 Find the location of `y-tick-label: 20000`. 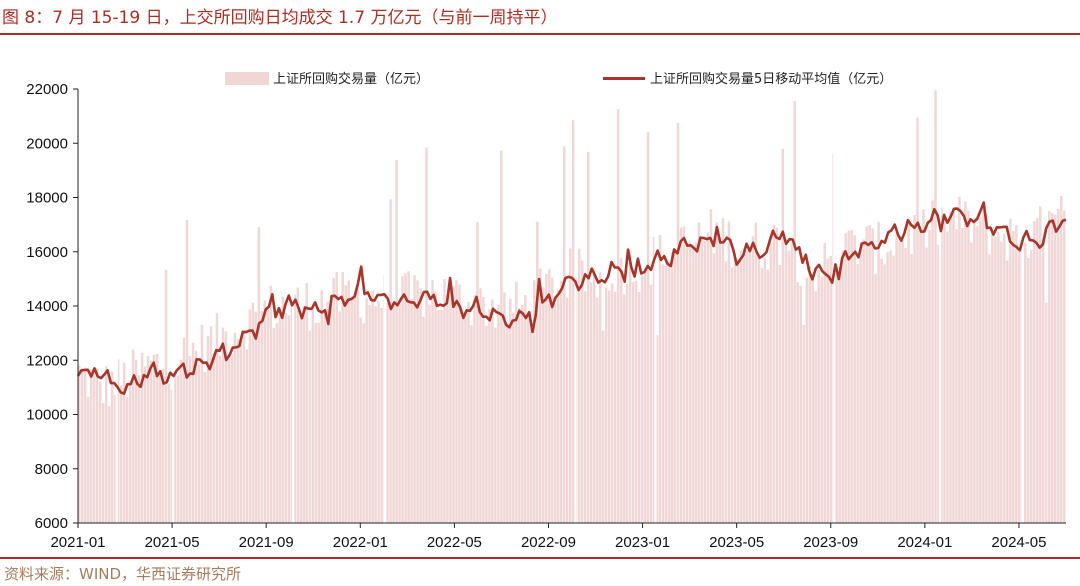

y-tick-label: 20000 is located at coordinates (47, 143).